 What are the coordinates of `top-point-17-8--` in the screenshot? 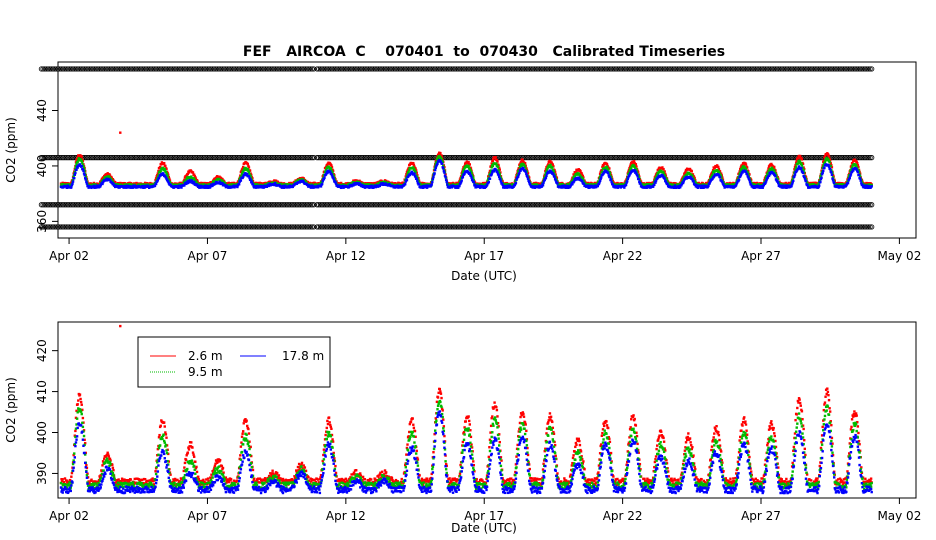 It's located at (87, 183).